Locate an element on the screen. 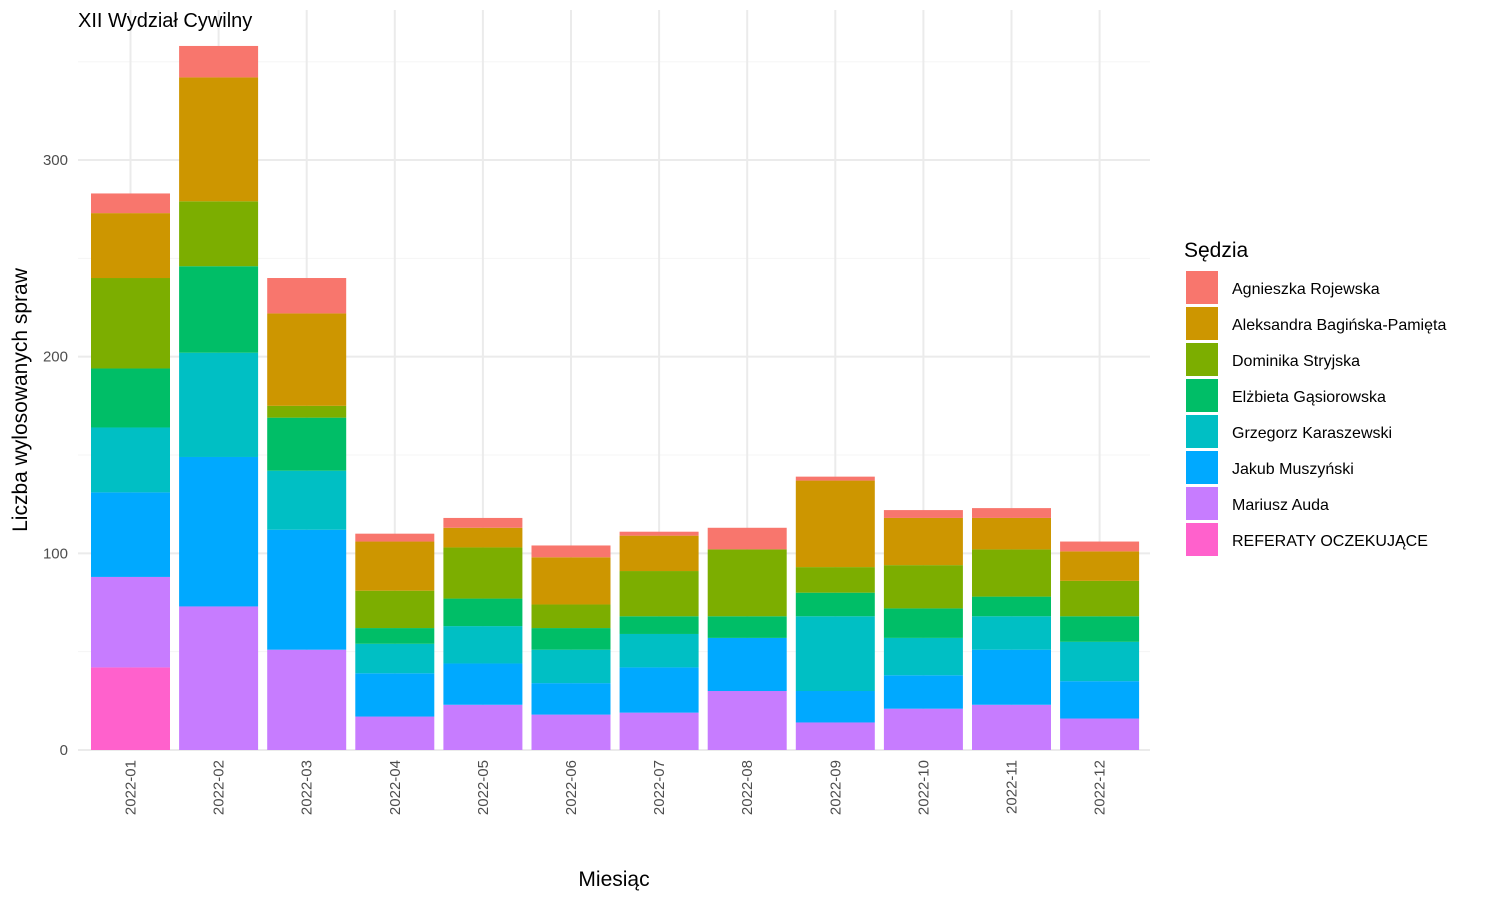  x-tick-label: 2022-02 is located at coordinates (219, 787).